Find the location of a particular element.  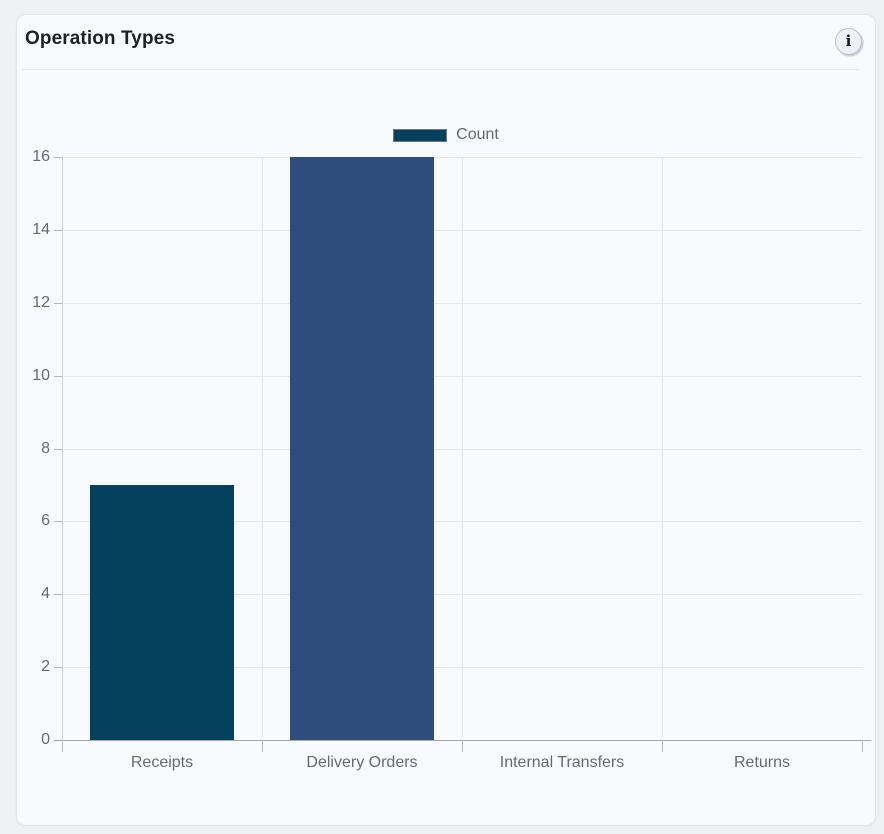

info-icon: i is located at coordinates (848, 41).